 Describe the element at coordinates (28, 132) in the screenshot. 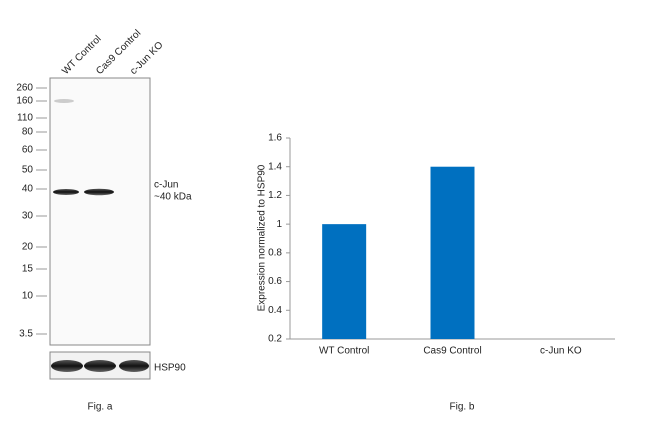

I see `marker-label: 80` at that location.